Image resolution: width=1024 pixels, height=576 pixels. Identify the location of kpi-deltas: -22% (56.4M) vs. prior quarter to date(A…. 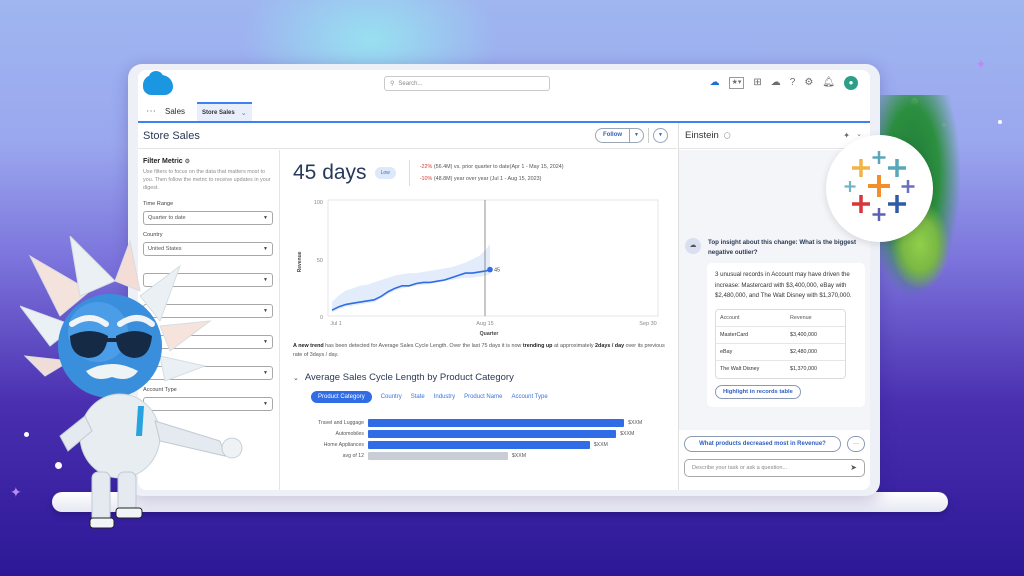
(492, 173).